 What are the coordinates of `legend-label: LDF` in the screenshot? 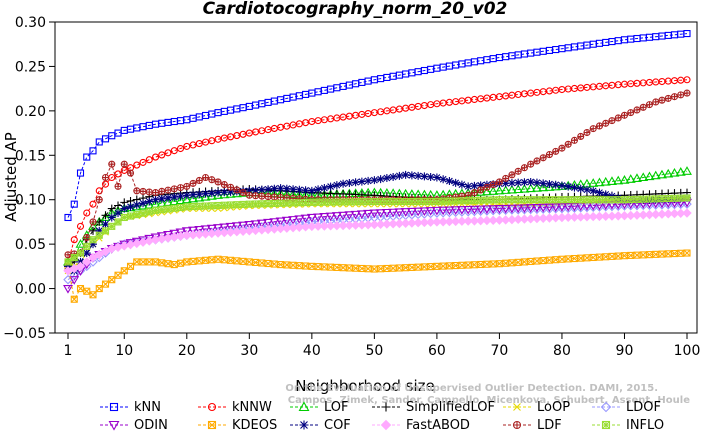 It's located at (549, 425).